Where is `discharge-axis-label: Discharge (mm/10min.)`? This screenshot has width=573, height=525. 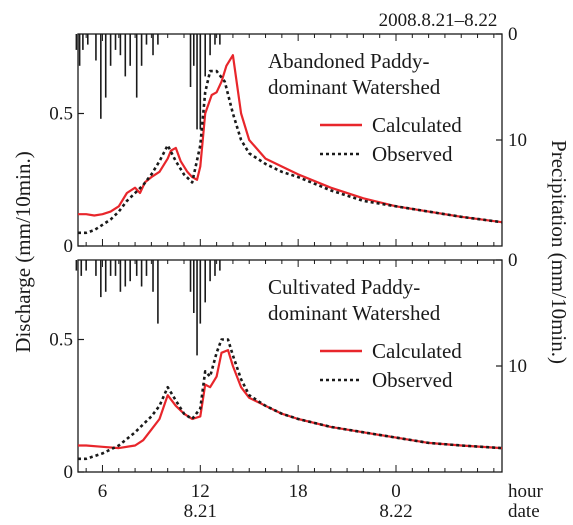
discharge-axis-label: Discharge (mm/10min.) is located at coordinates (23, 251).